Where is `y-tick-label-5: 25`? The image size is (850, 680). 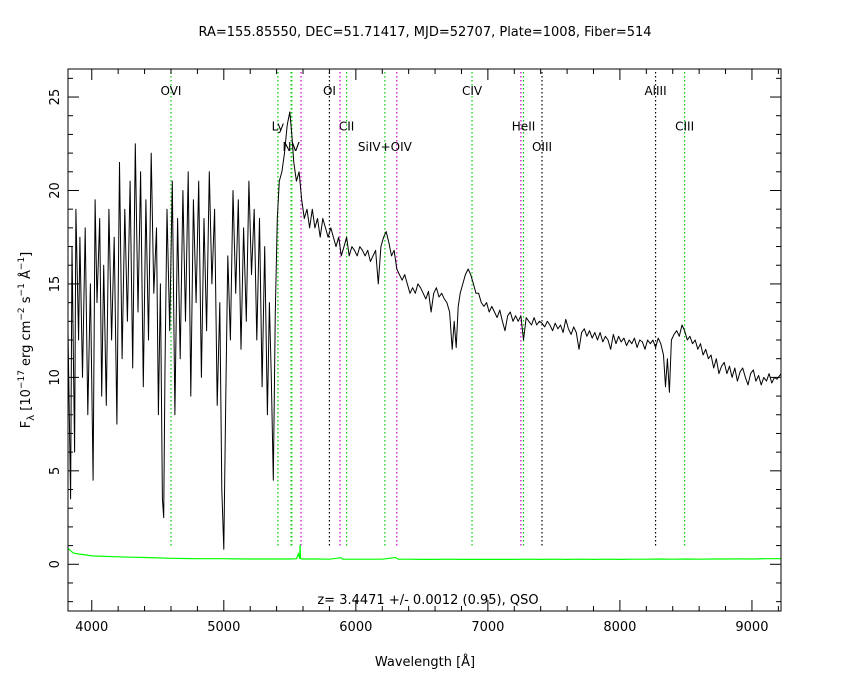
y-tick-label-5: 25 is located at coordinates (55, 97).